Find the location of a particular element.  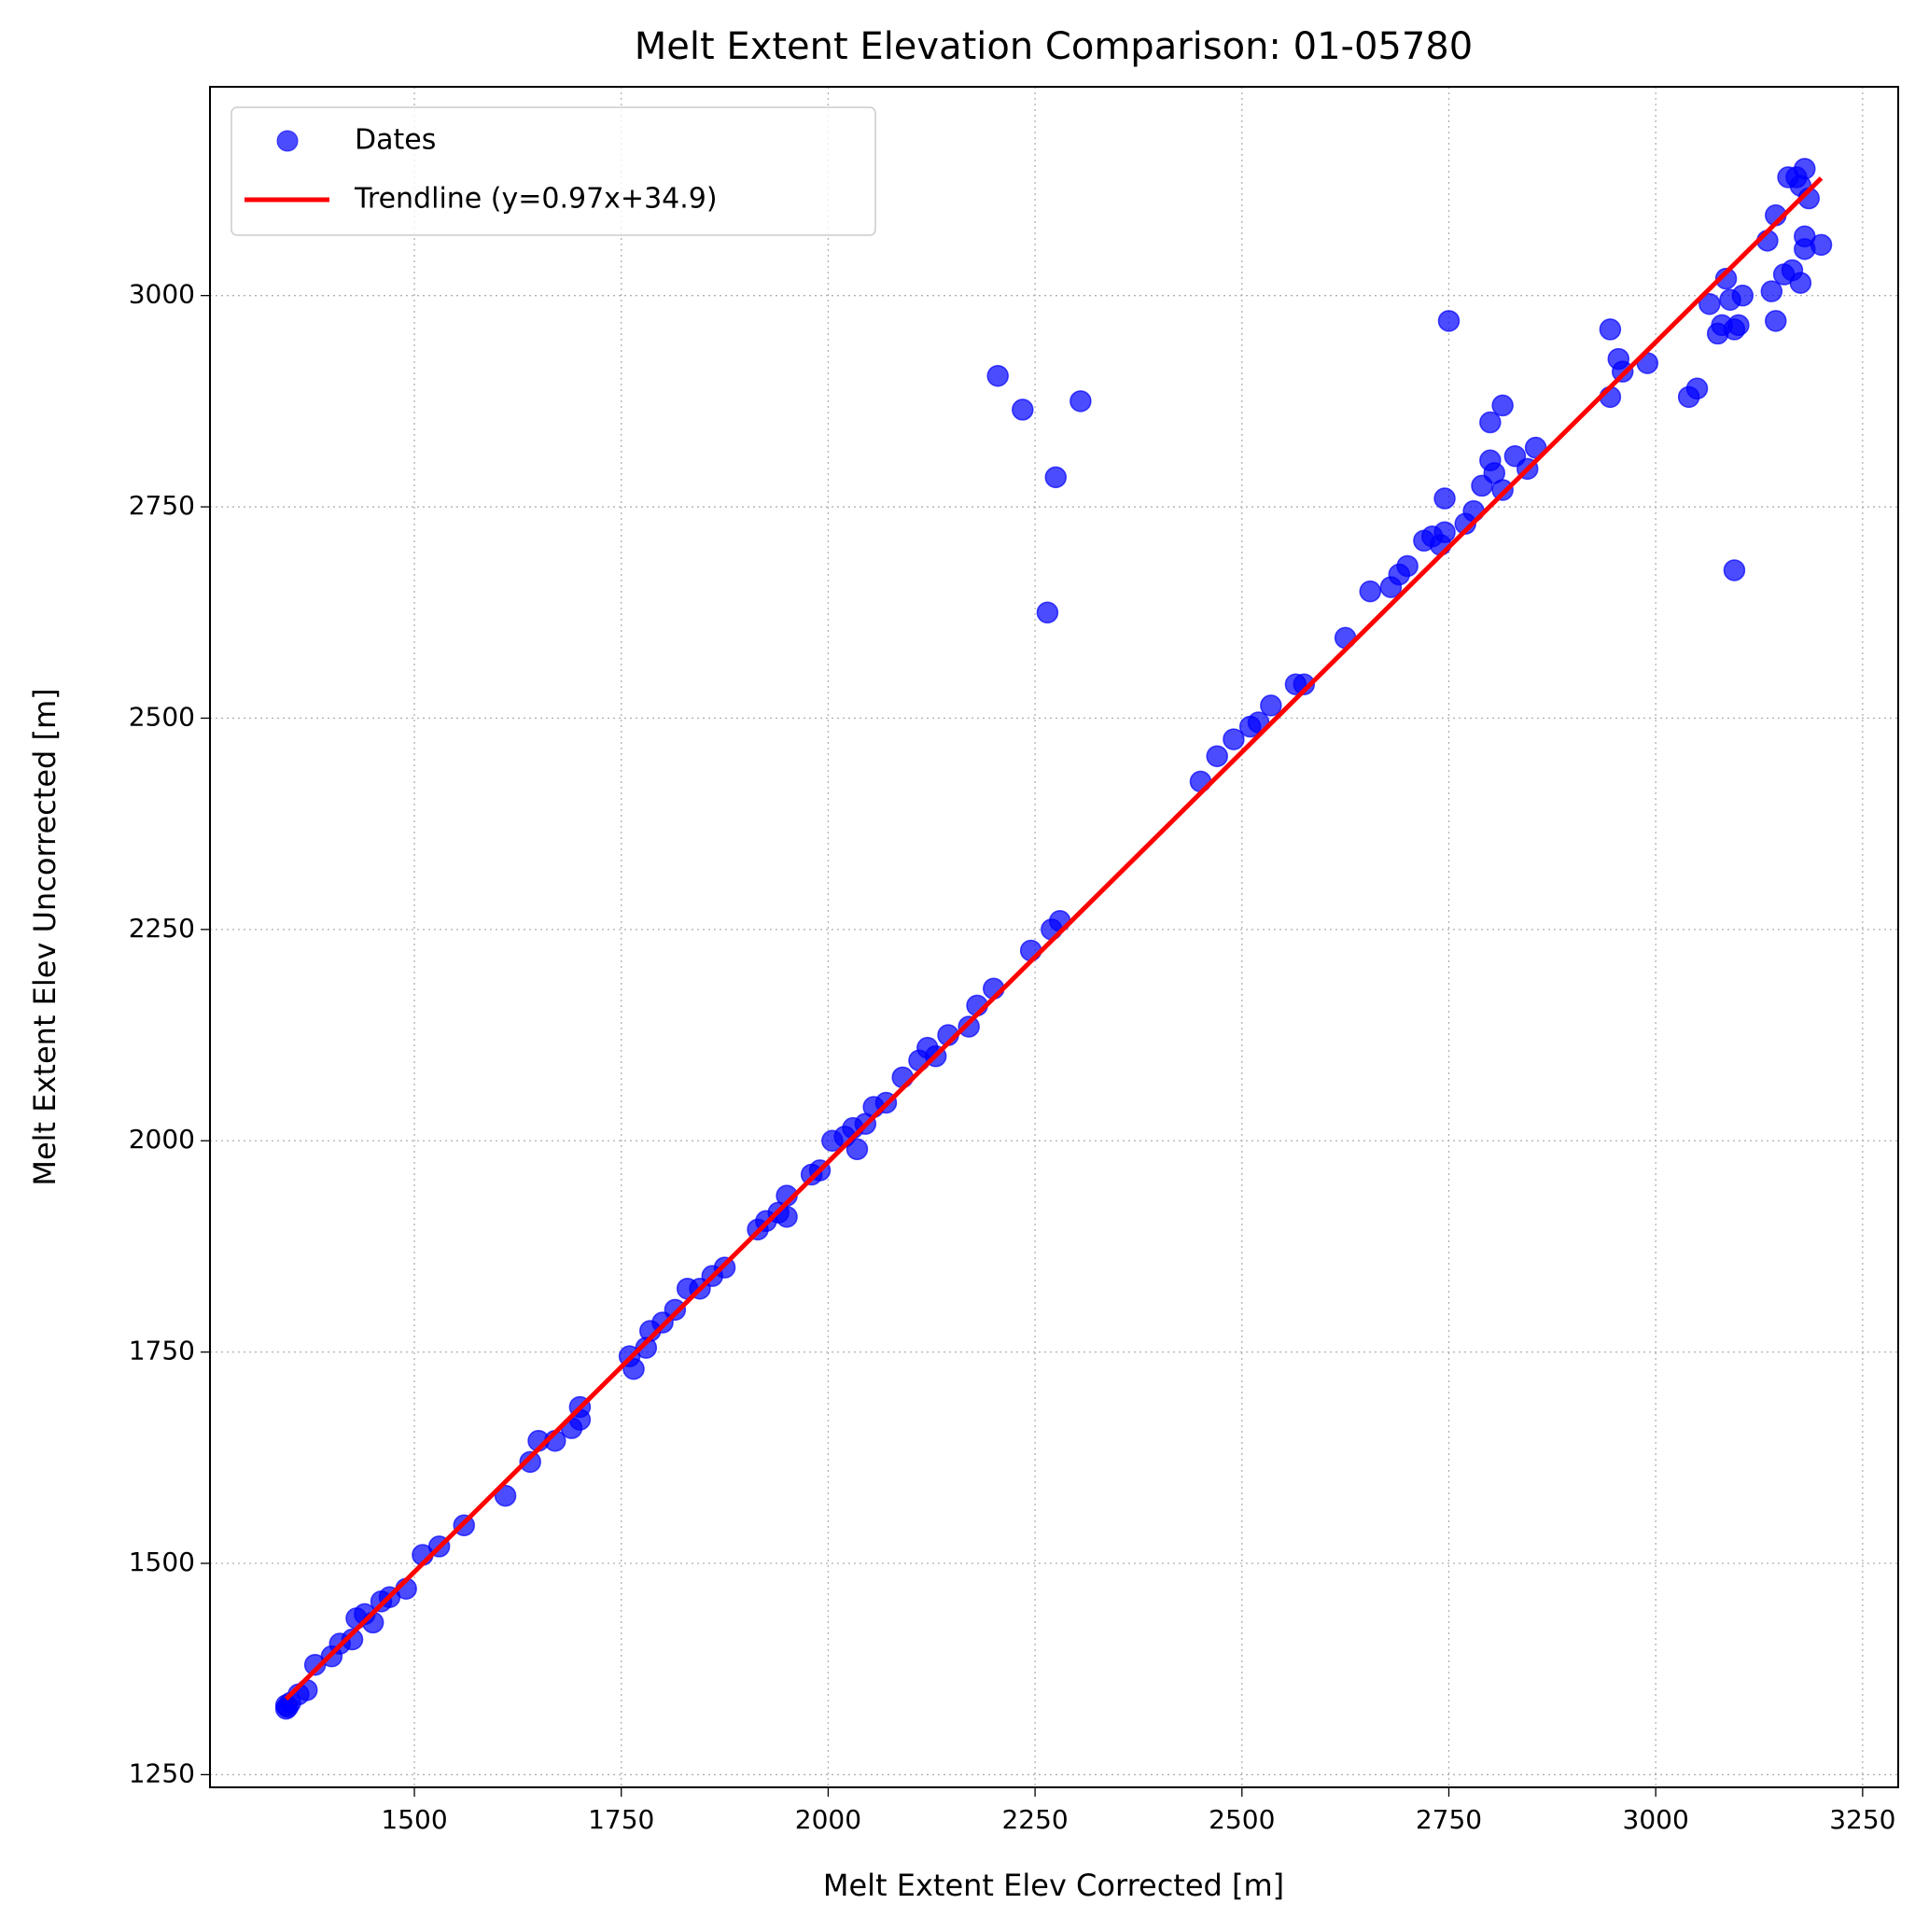

legend-label: Trendline (y=0.97x+34.9) is located at coordinates (536, 199).